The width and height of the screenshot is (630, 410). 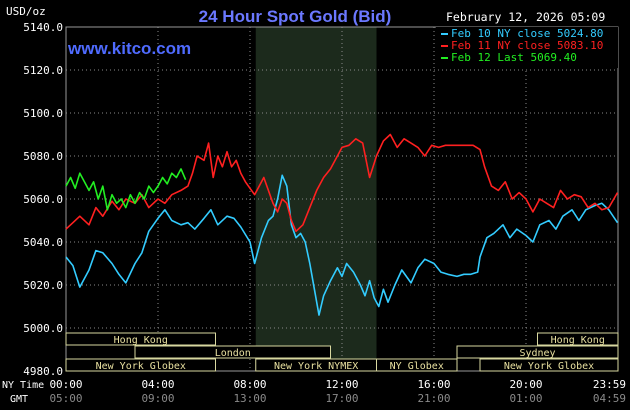 I want to click on y-tick-label: 5040.0, so click(x=43, y=242).